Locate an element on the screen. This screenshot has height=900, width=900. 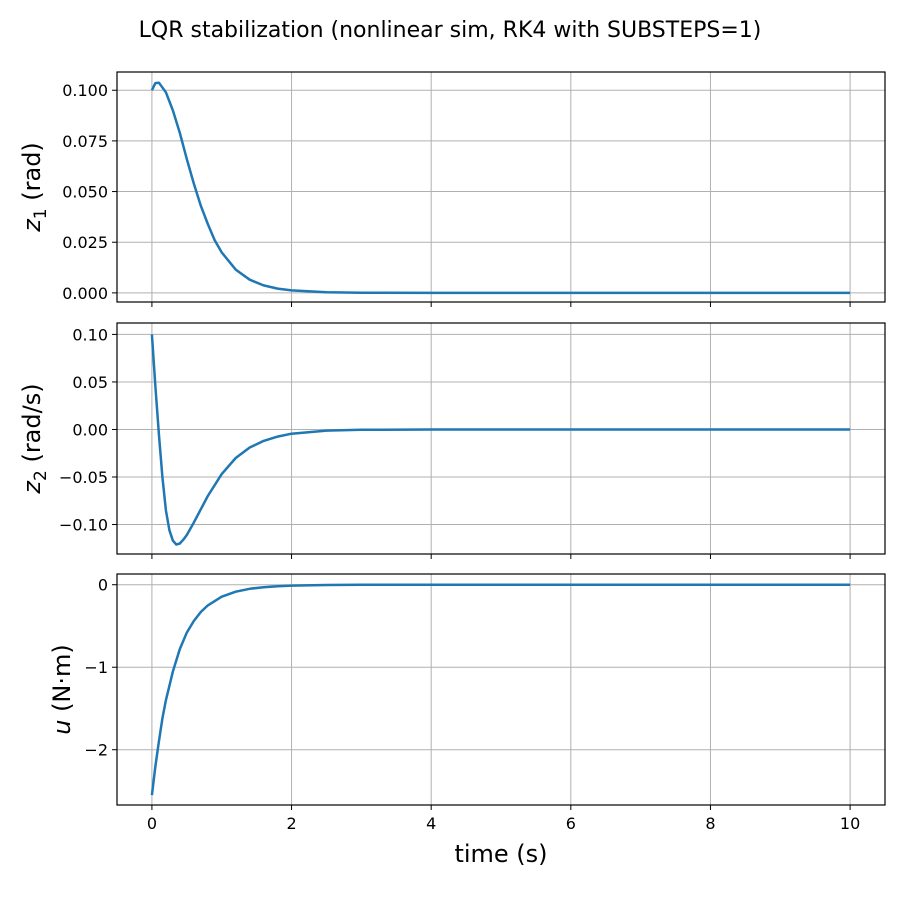
y-tick-label: 0.050 is located at coordinates (85, 192).